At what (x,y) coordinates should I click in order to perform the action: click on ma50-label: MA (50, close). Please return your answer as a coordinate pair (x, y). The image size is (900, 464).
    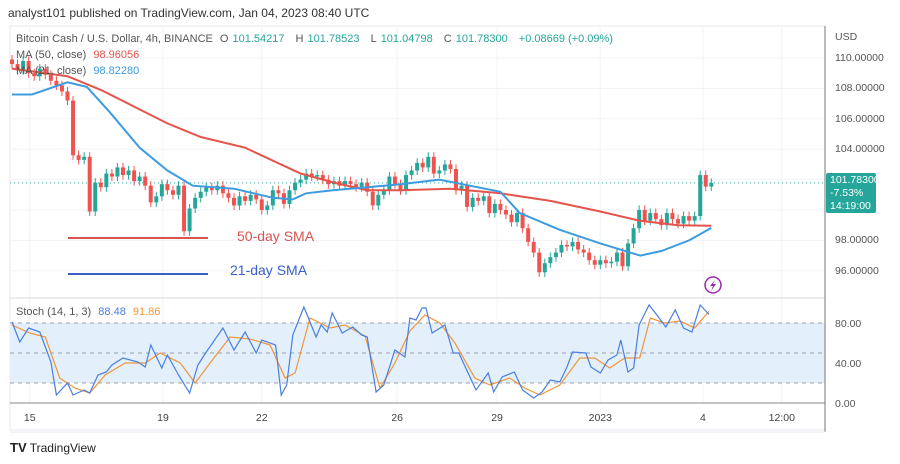
    Looking at the image, I should click on (51, 55).